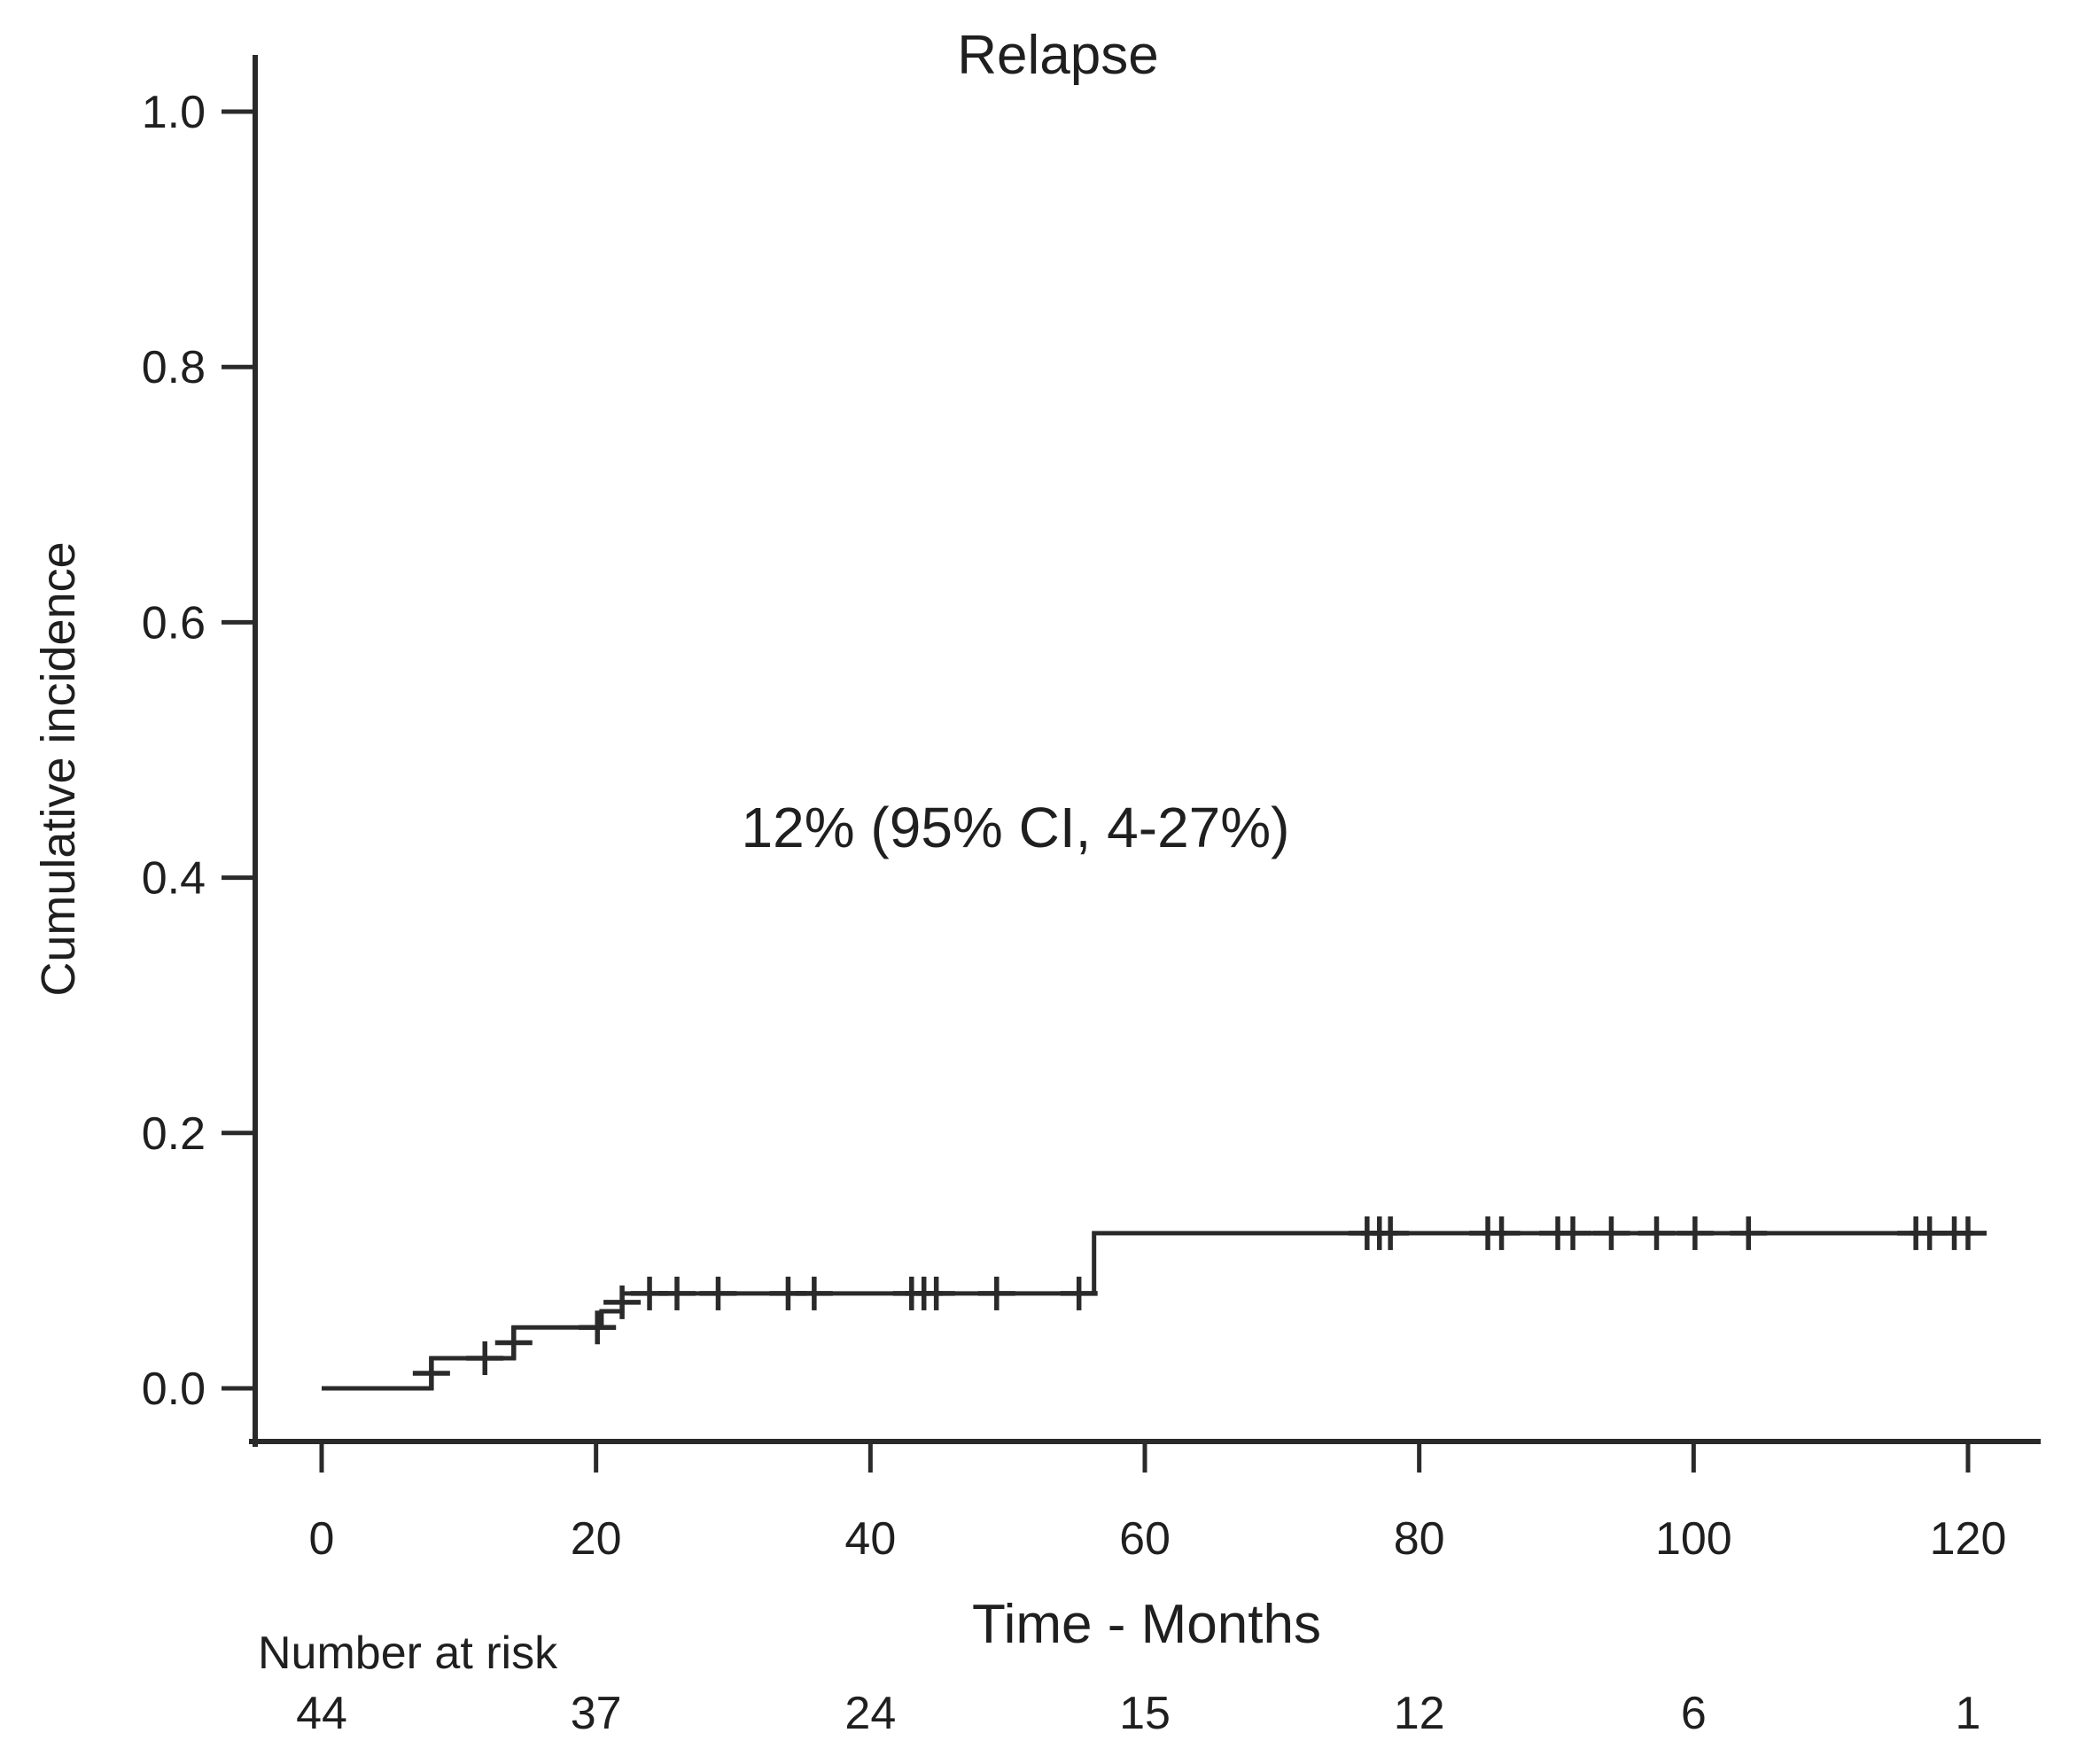 The image size is (2077, 1764). What do you see at coordinates (174, 879) in the screenshot?
I see `y-tick-label: 0.4` at bounding box center [174, 879].